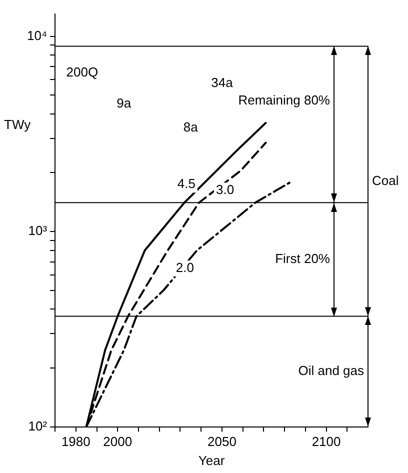  Describe the element at coordinates (75, 442) in the screenshot. I see `x-tick-label: 1980` at that location.